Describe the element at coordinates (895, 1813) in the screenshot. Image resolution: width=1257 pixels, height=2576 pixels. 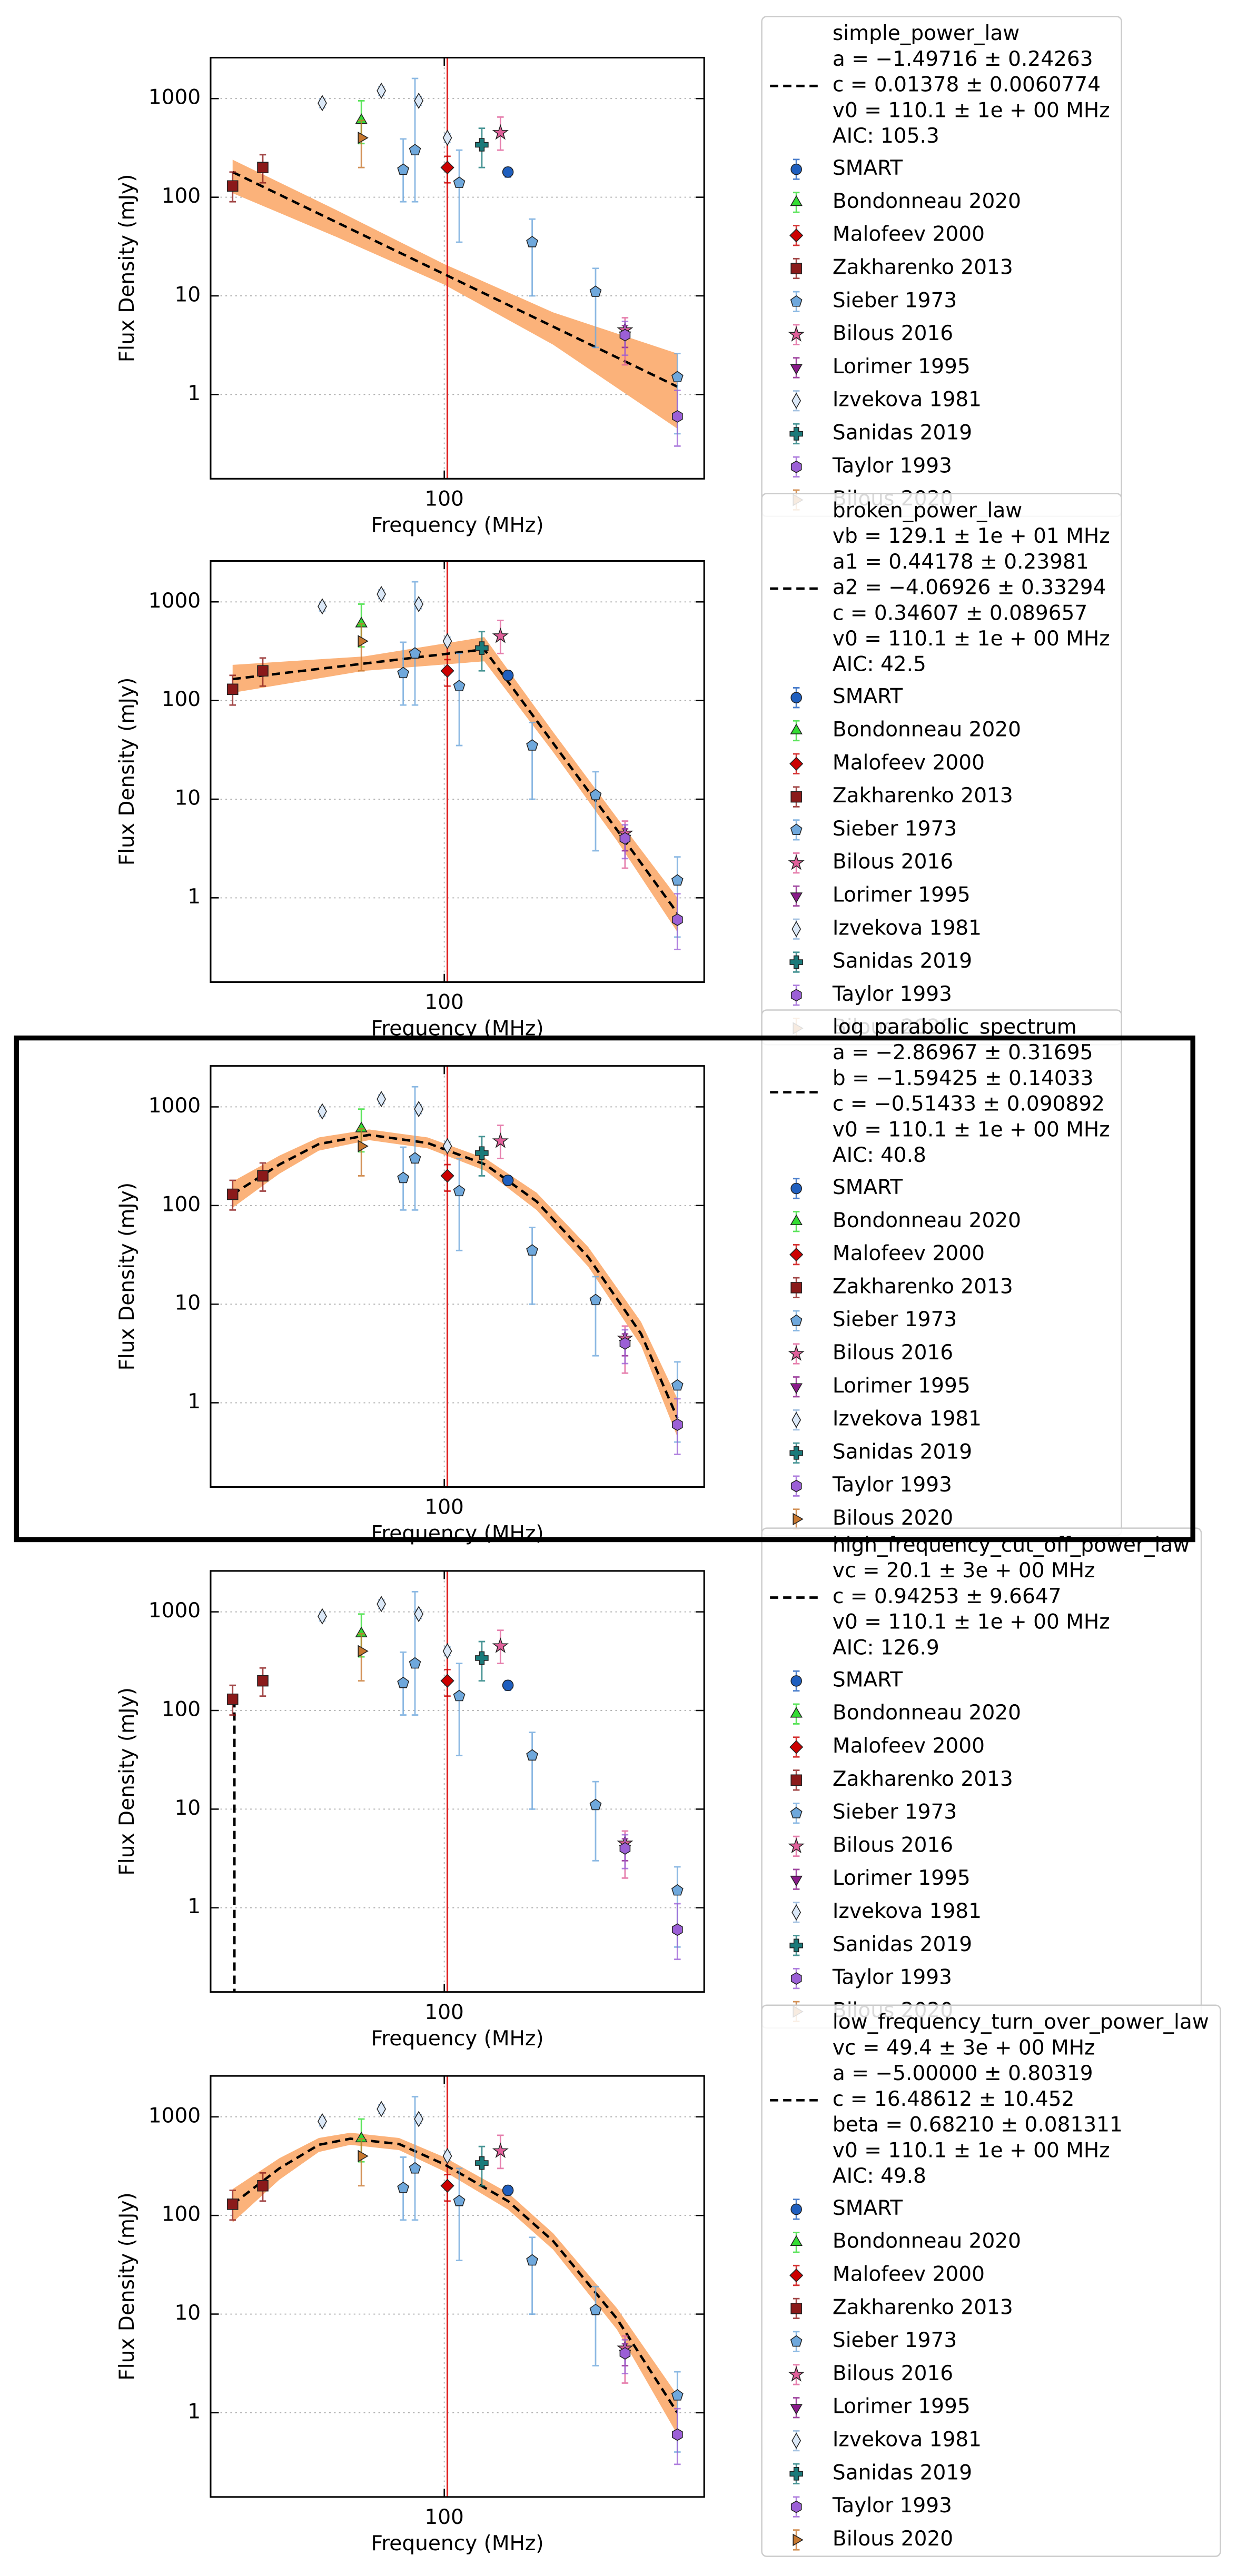
I see `legend-label: Sieber 1973` at that location.